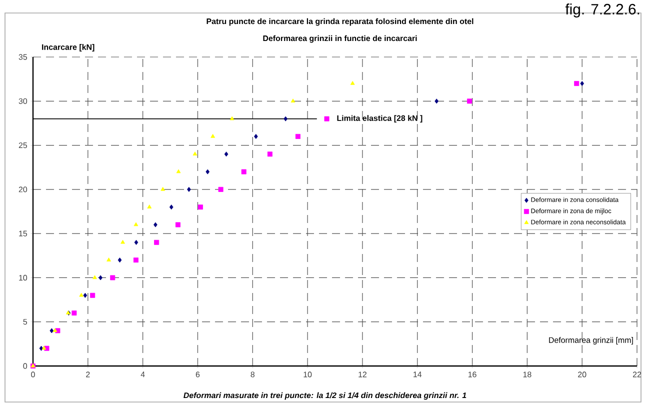 This screenshot has height=403, width=645. I want to click on caption: fig. 7.2.2.6., so click(602, 11).